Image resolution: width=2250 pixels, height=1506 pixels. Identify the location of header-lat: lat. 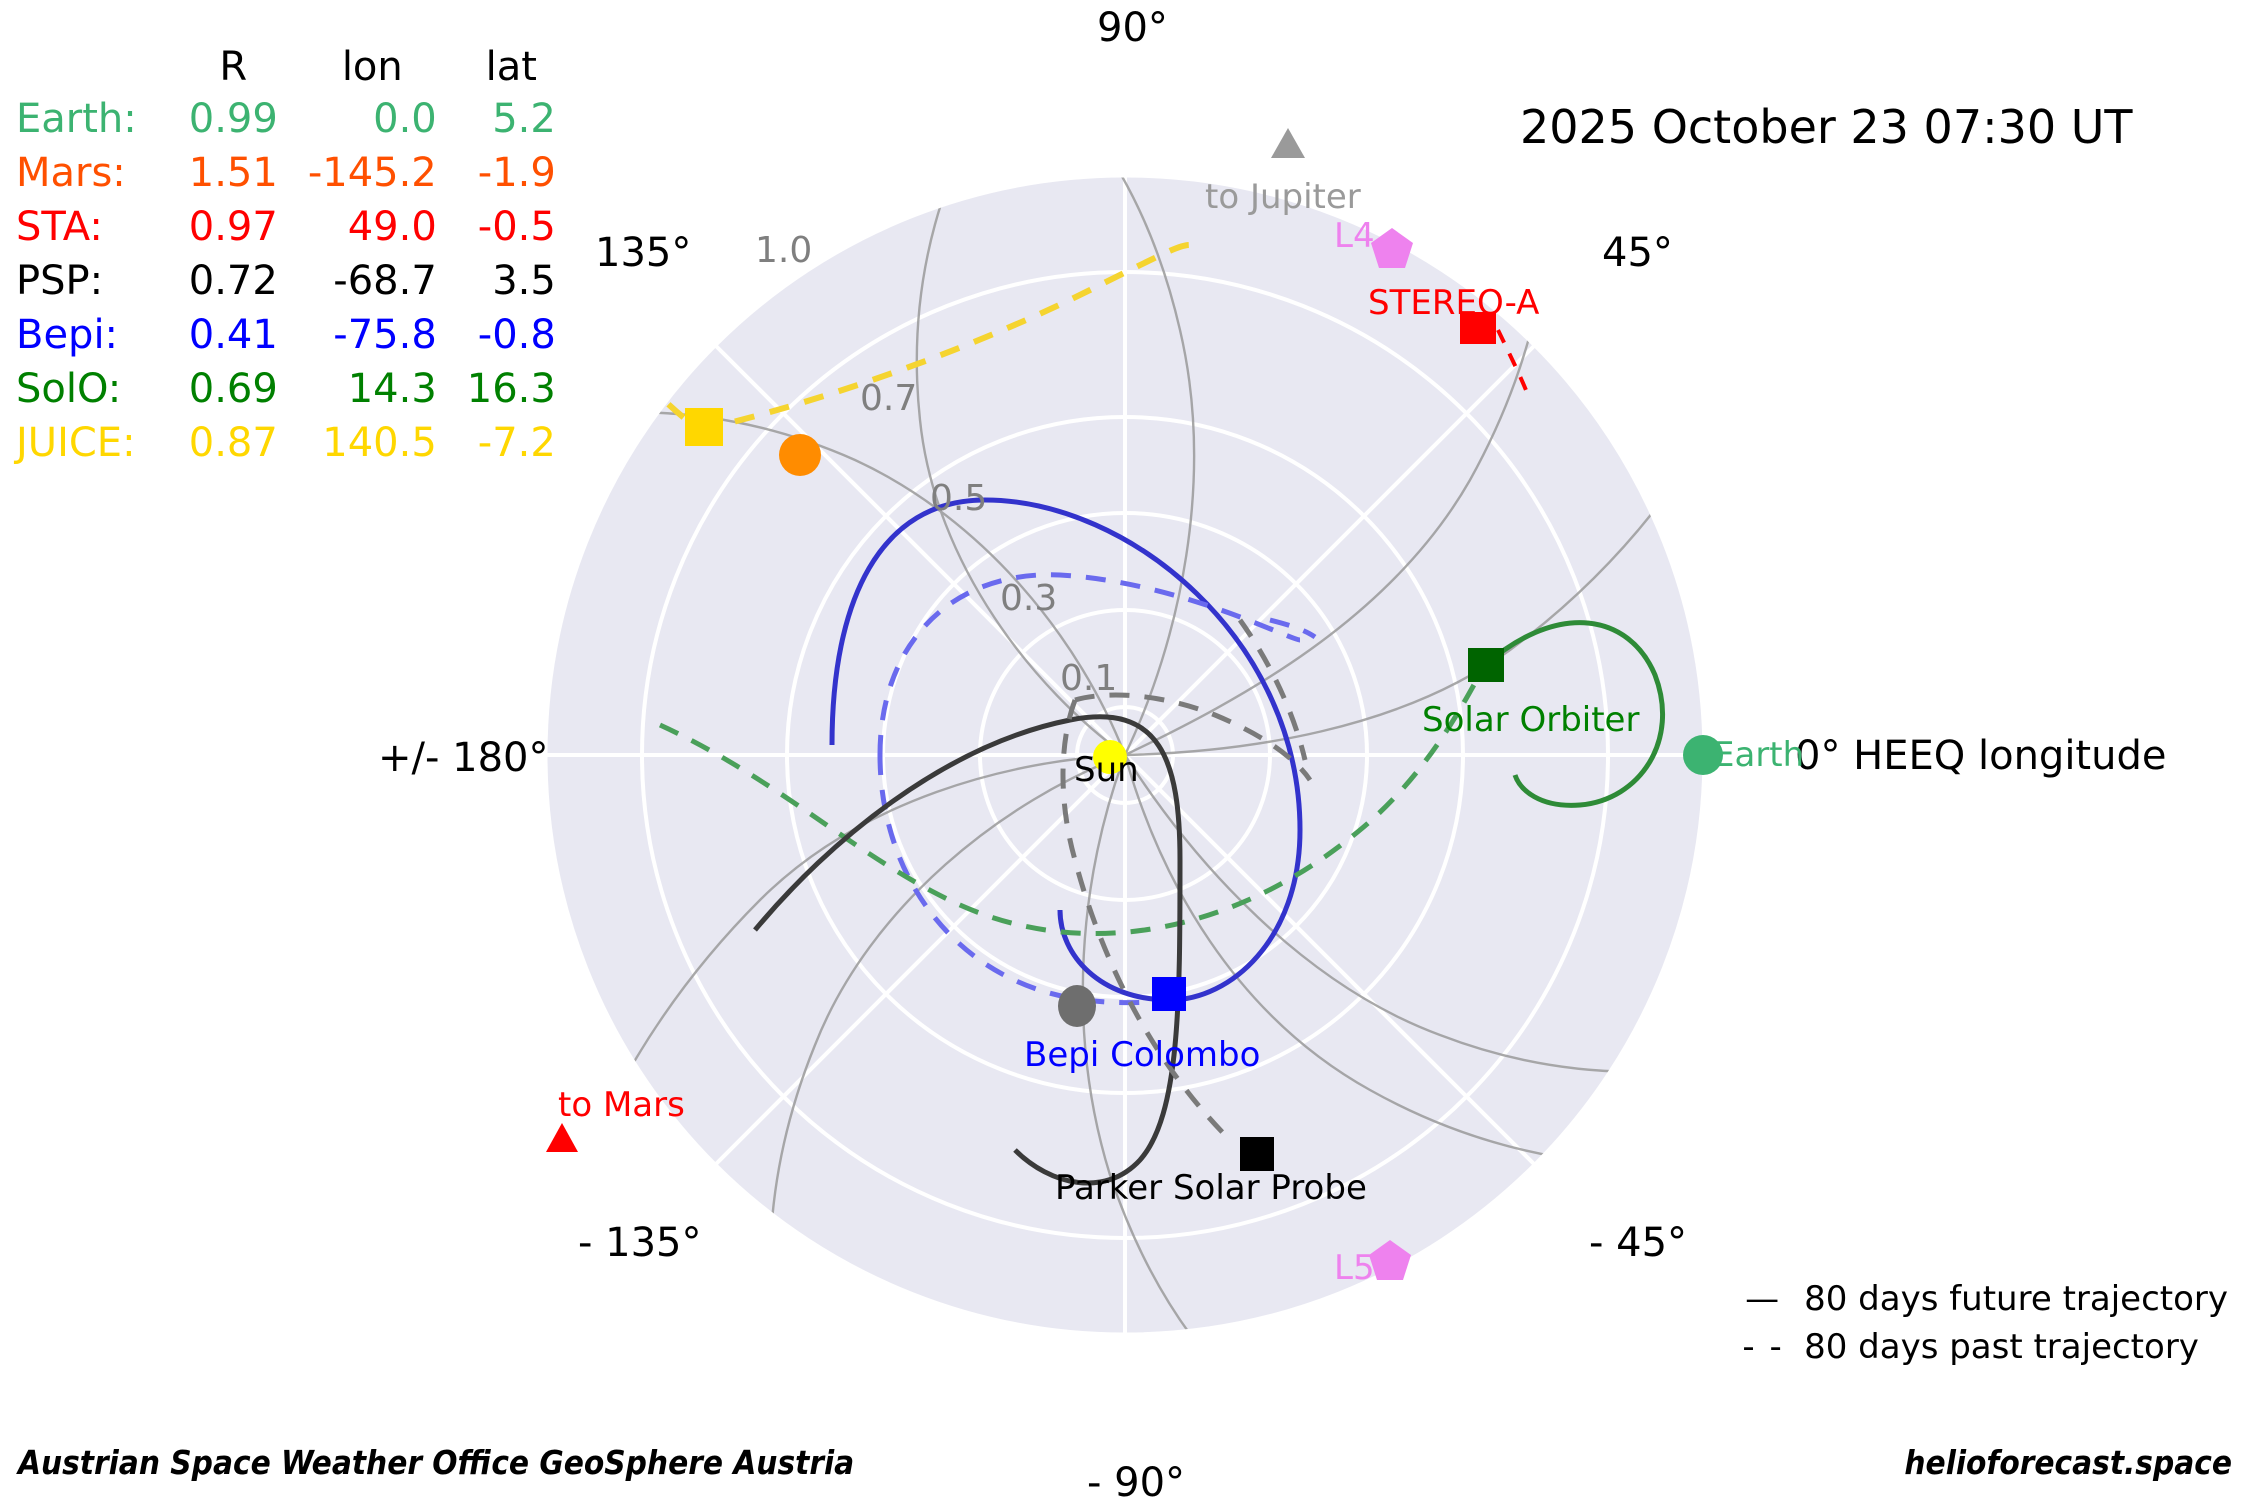
(511, 67).